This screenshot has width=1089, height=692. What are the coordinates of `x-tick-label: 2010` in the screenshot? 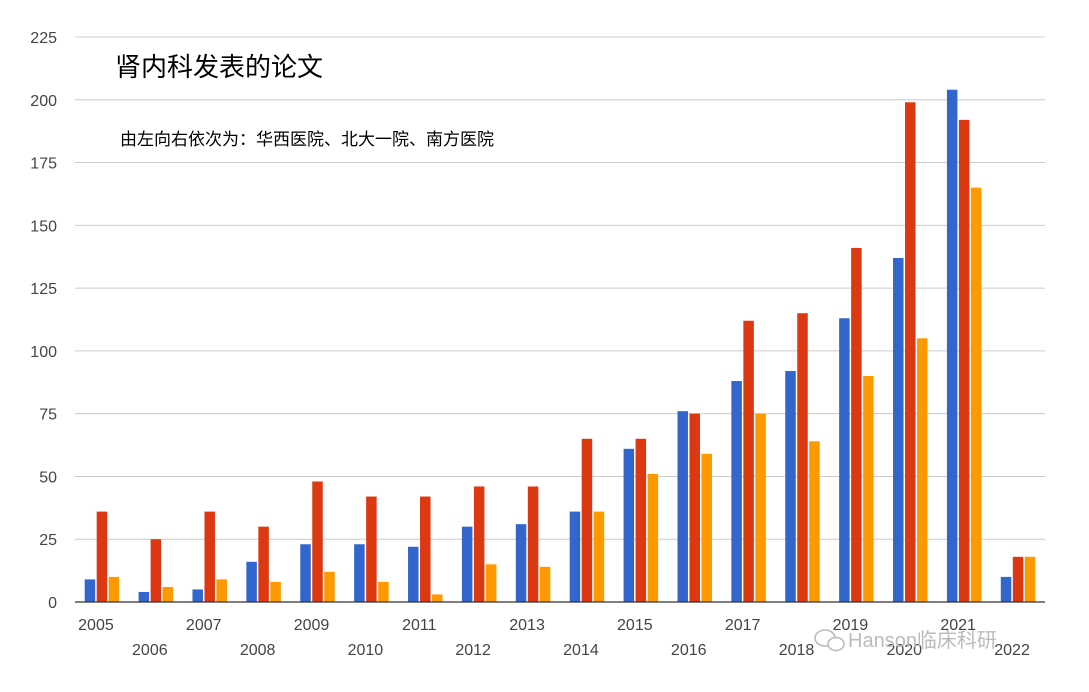 It's located at (366, 650).